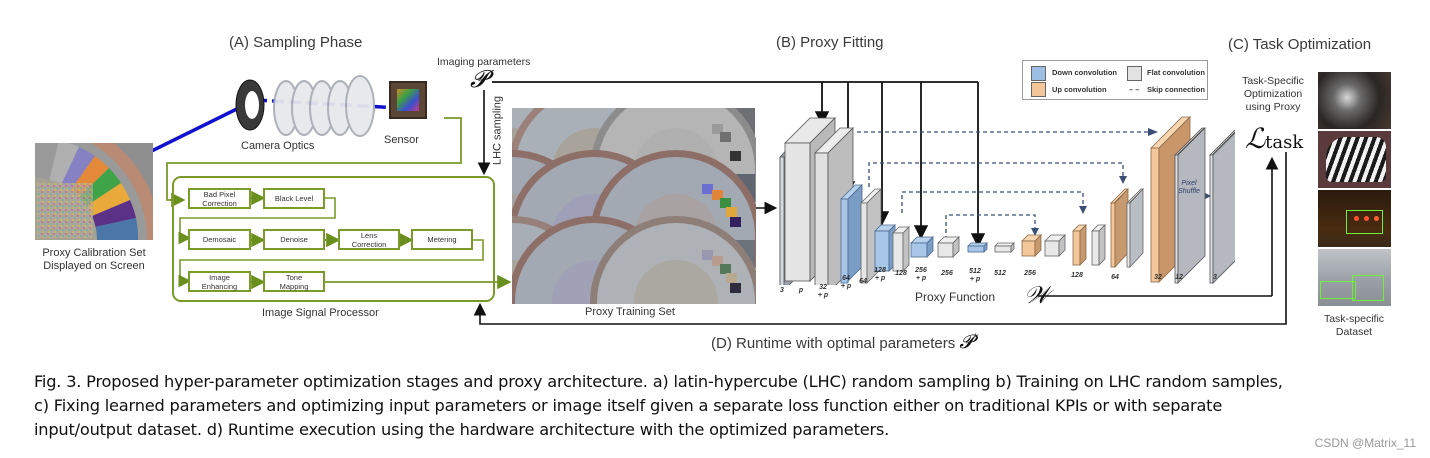 The width and height of the screenshot is (1430, 458). I want to click on layer-label: 64 + p, so click(846, 282).